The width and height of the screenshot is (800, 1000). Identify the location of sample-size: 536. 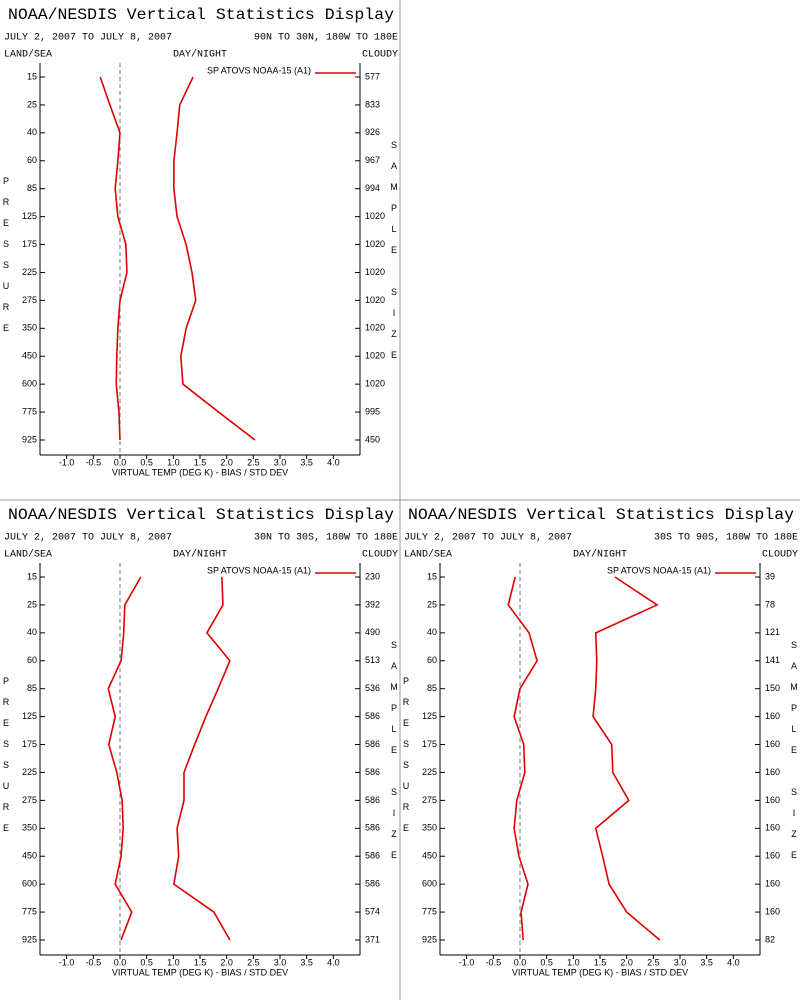
(372, 688).